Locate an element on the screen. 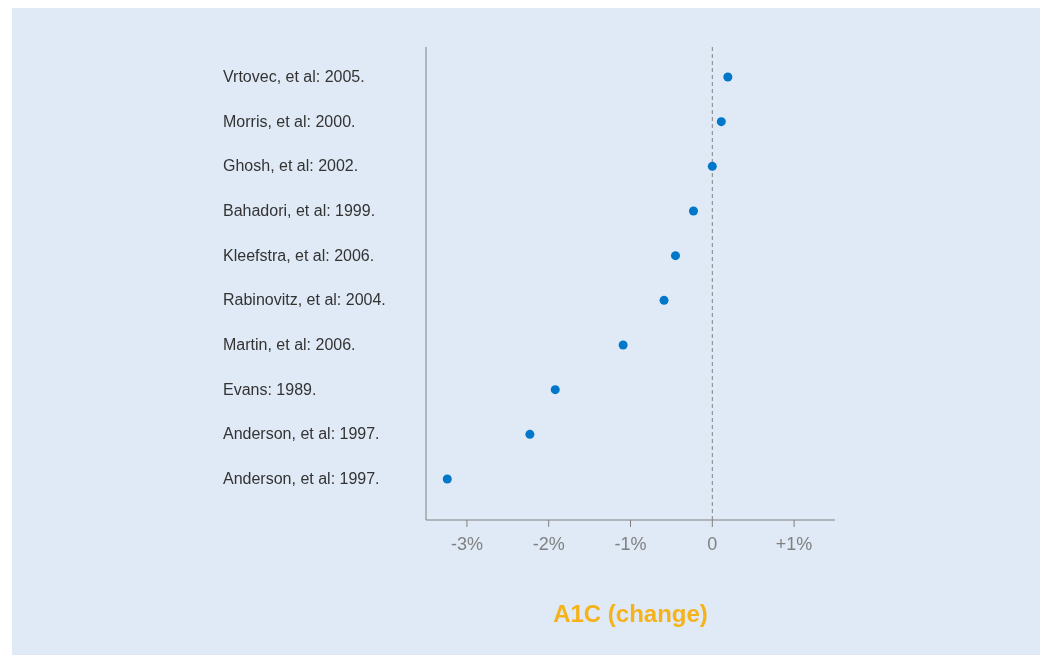  x-tick-label: 0 is located at coordinates (712, 543).